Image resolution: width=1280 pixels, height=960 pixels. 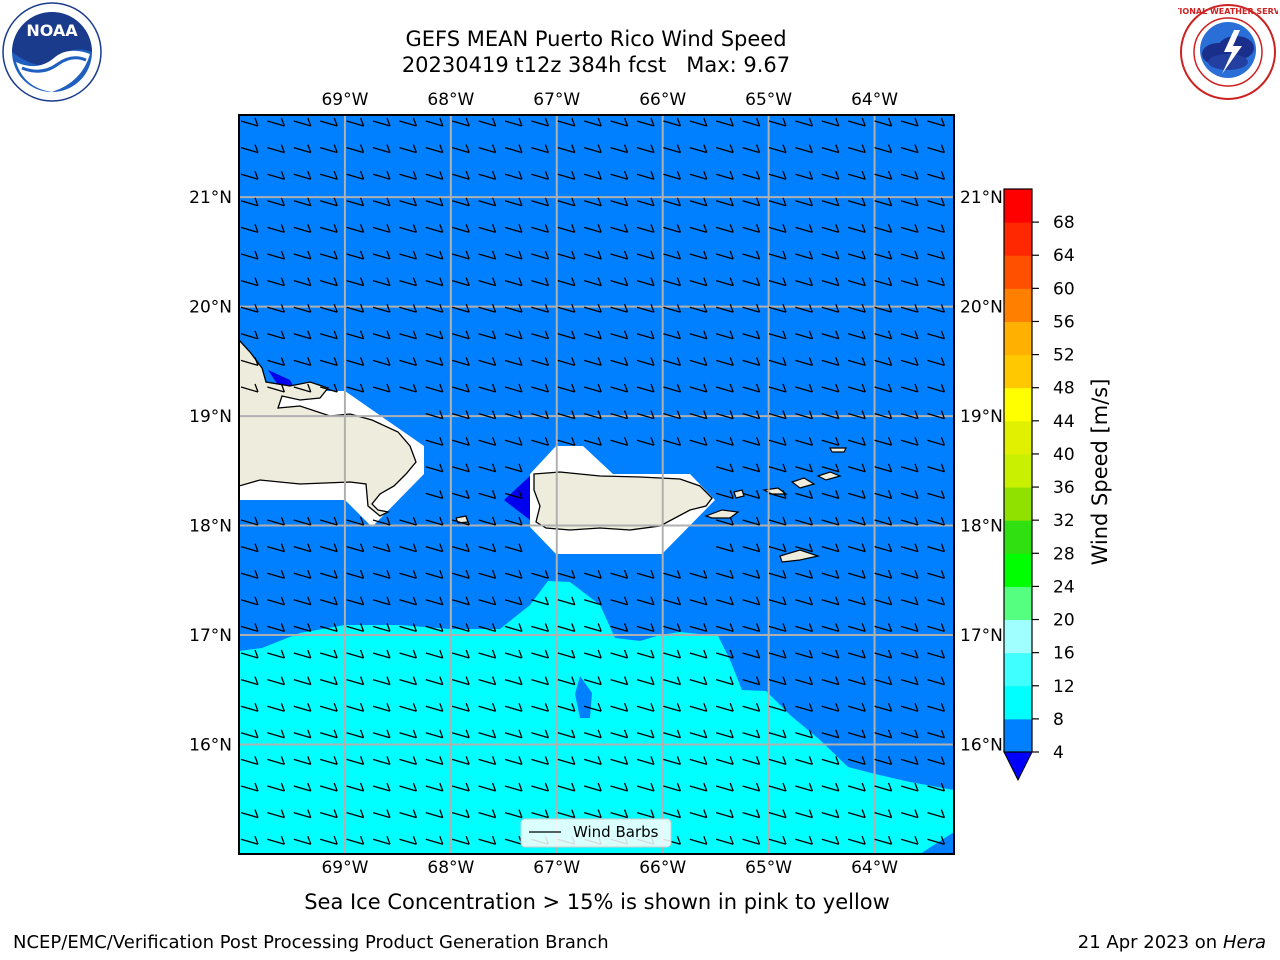 I want to click on map-title: GEFS MEAN Puerto Rico Wind Speed, so click(x=596, y=39).